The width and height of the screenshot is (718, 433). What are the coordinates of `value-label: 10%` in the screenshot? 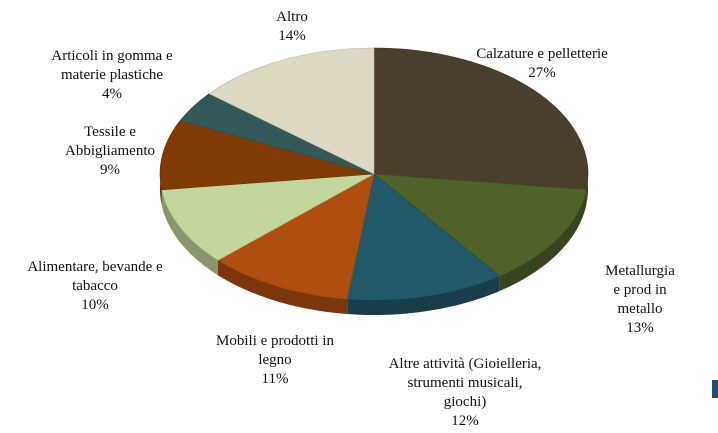 It's located at (95, 305).